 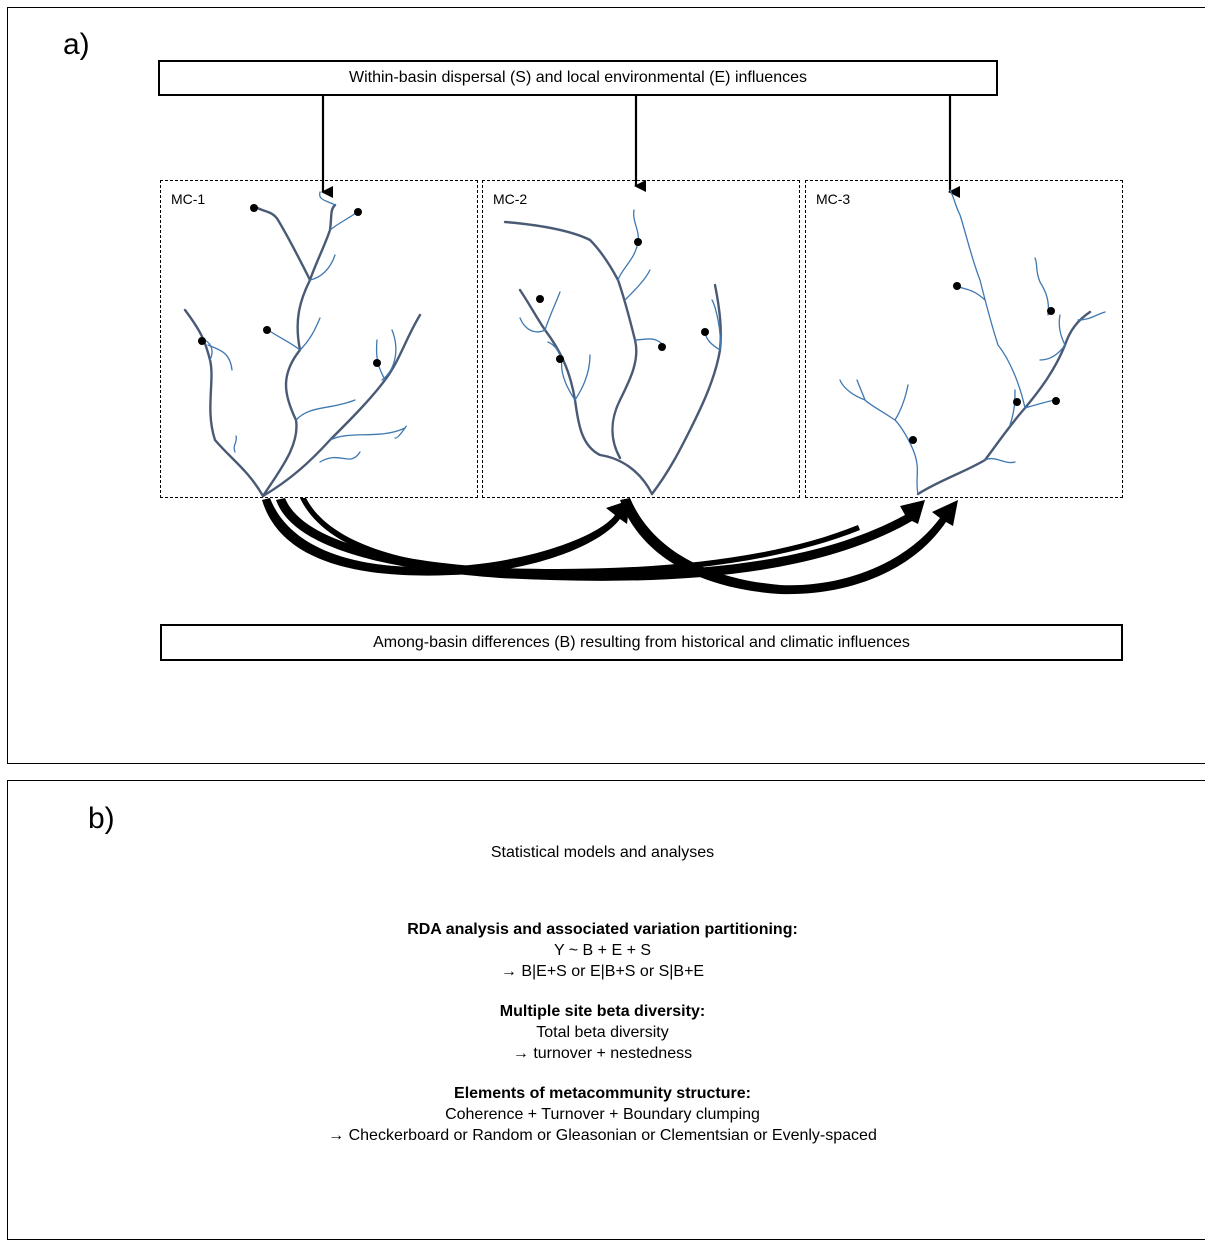 I want to click on basin-label-mc-3: MC-3, so click(x=833, y=199).